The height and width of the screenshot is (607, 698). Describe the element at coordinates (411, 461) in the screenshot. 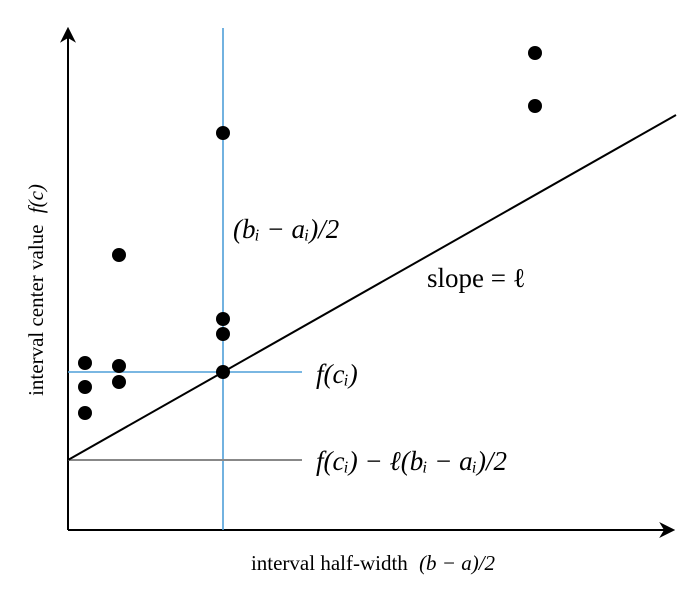

I see `lower-bound-label: f(cᵢ) − ℓ(bᵢ − aᵢ)/2` at that location.